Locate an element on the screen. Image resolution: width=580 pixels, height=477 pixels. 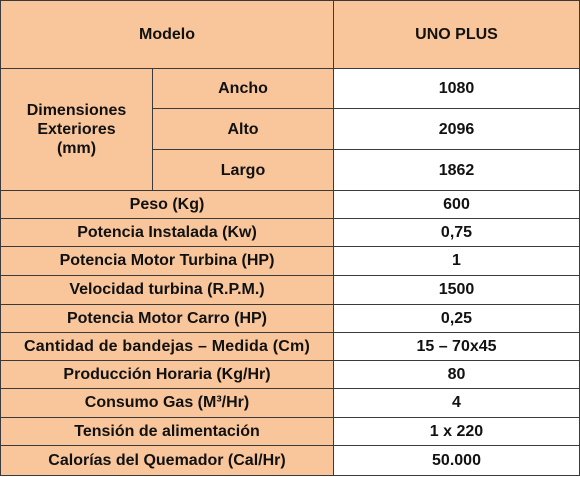
table-row-potencia-carro: Potencia Motor Carro (HP) 0,25 is located at coordinates (290, 318).